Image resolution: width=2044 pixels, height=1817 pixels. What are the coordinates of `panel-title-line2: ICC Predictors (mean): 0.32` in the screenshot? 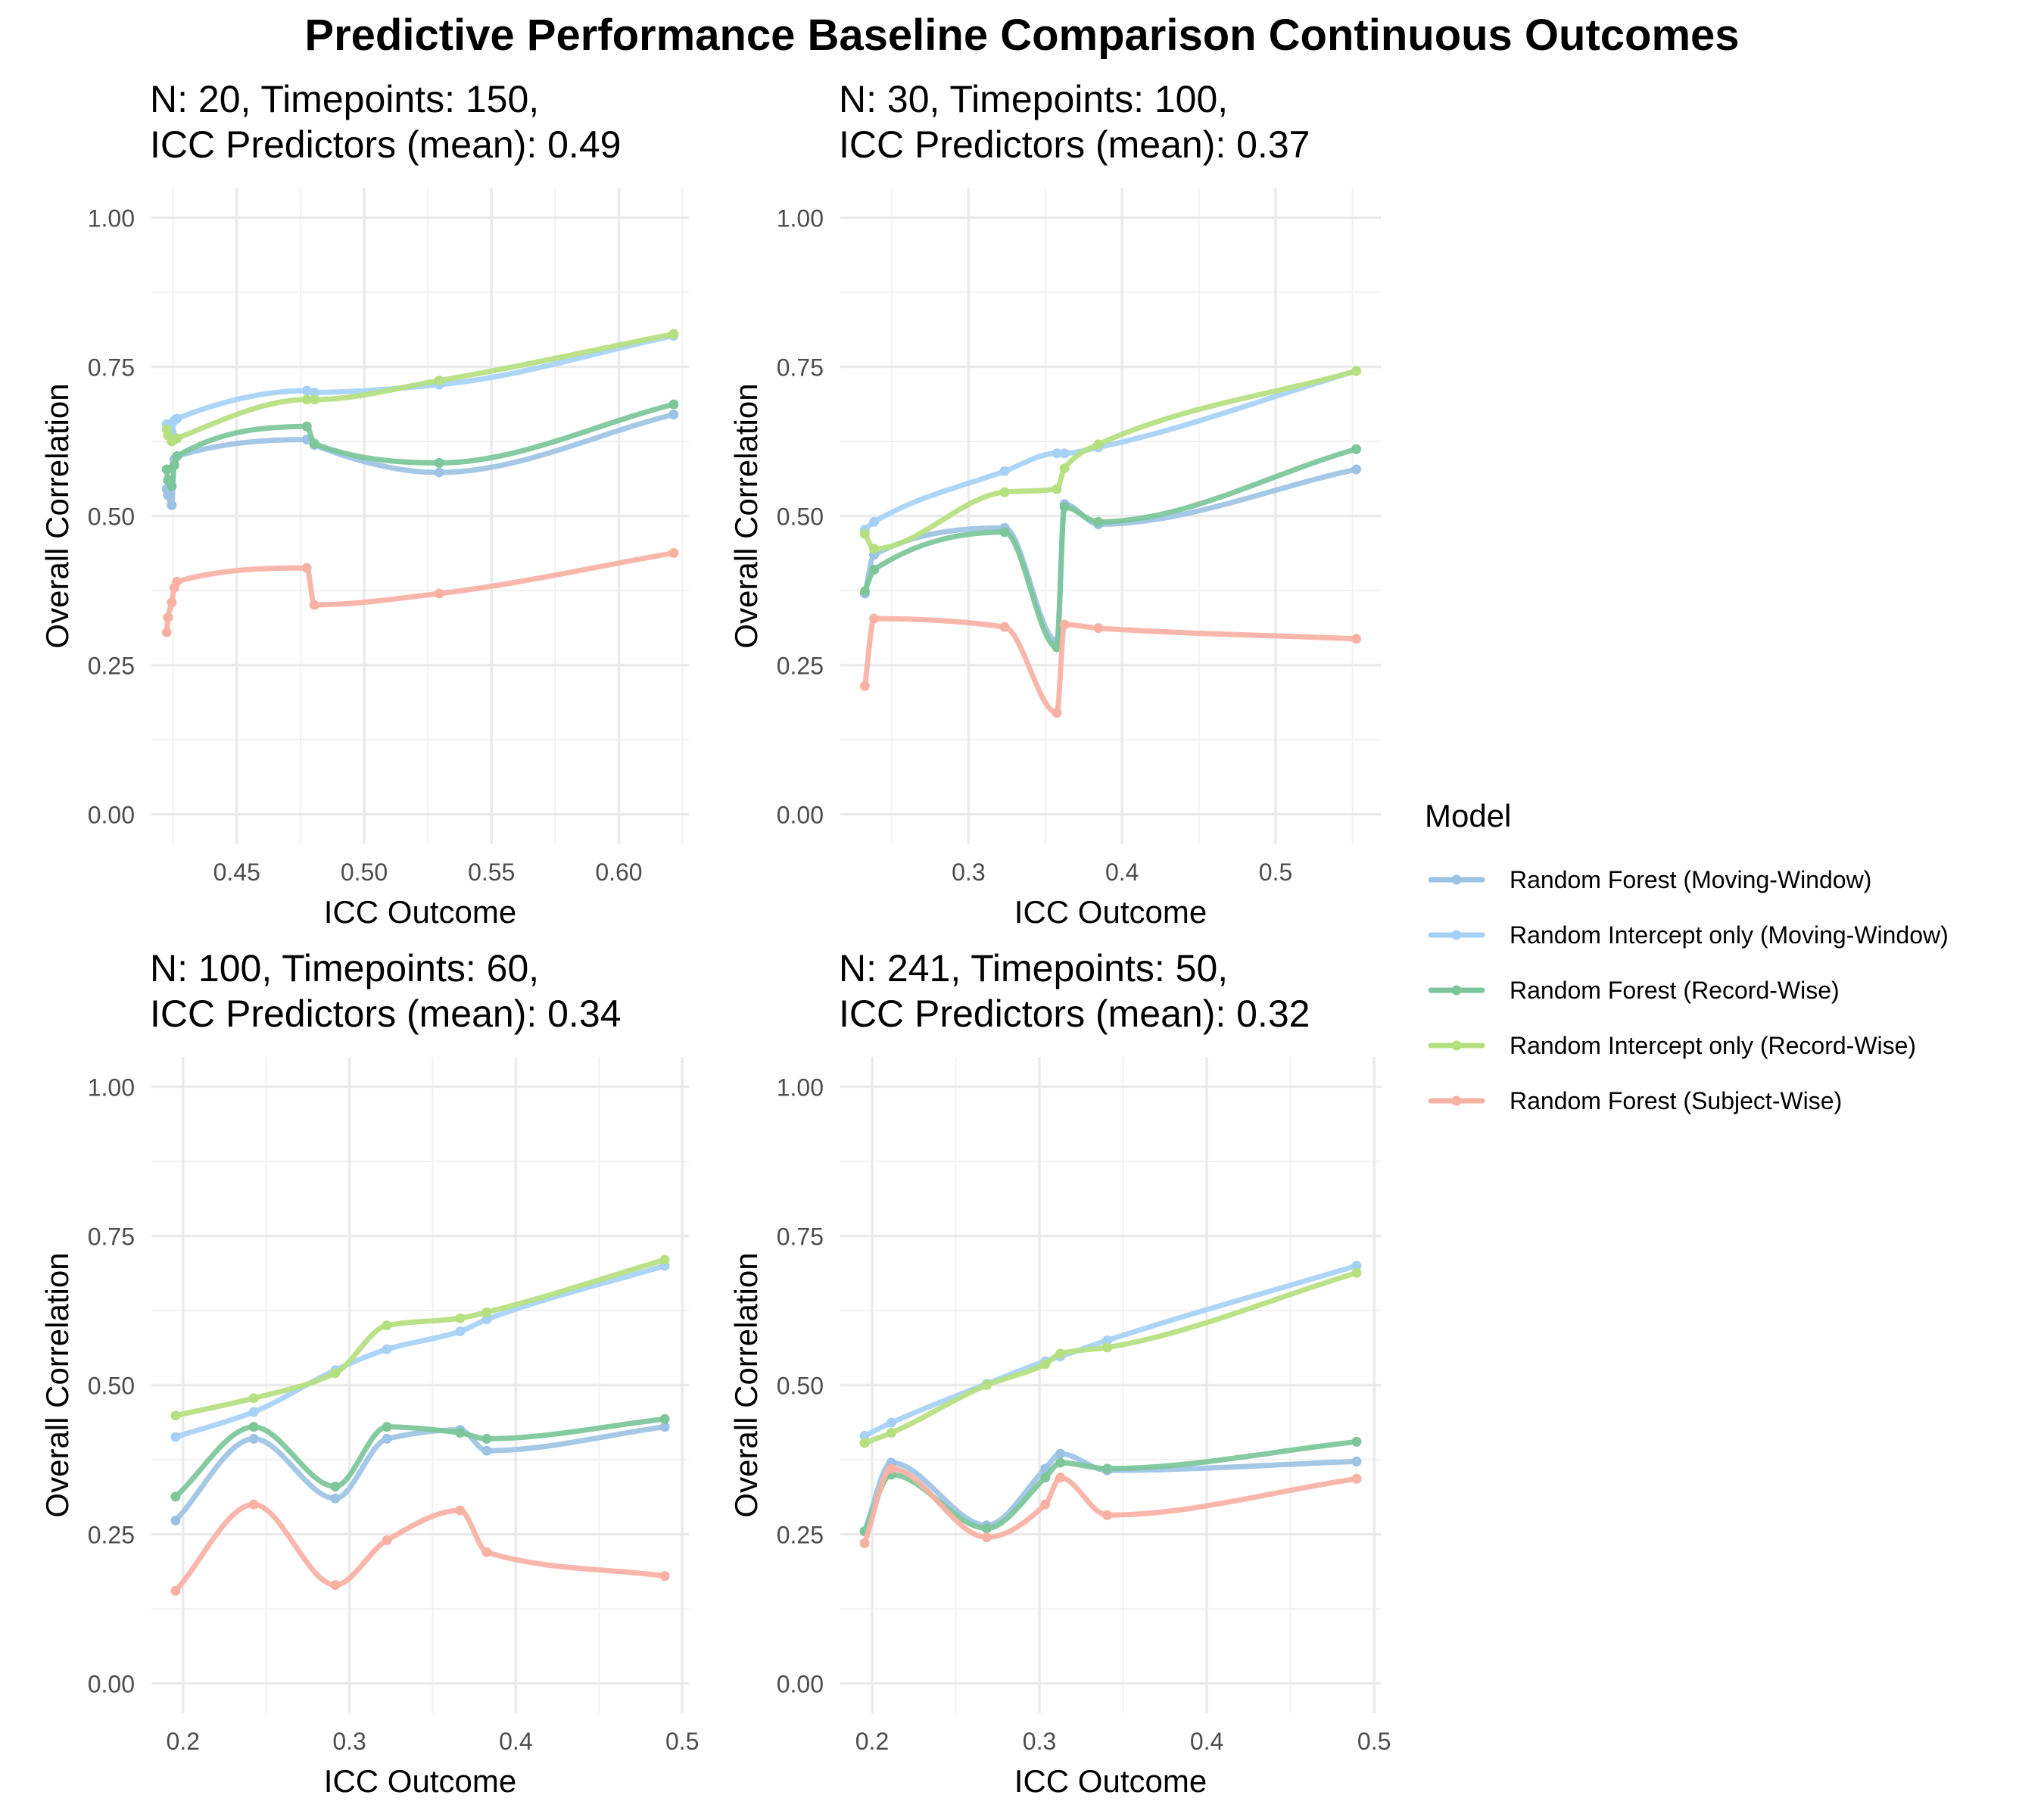 It's located at (1074, 1014).